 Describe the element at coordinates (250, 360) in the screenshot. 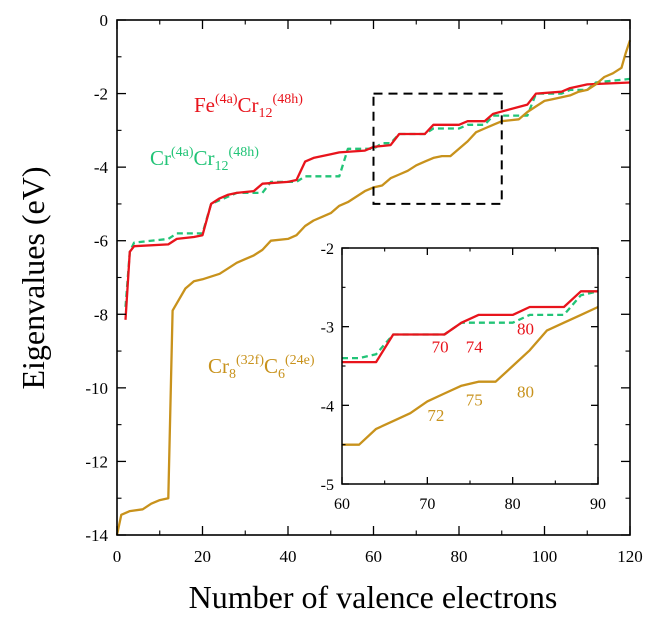

I see `crc-label-sup1: (32f)` at that location.